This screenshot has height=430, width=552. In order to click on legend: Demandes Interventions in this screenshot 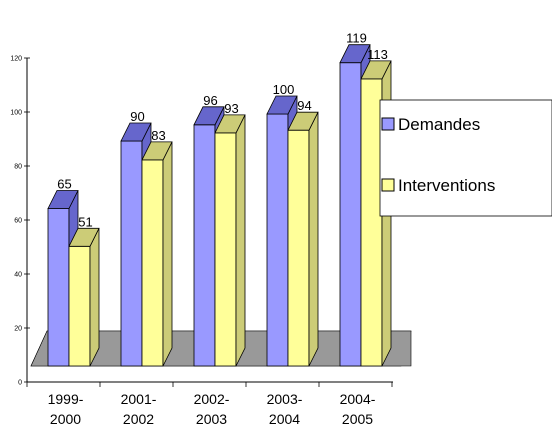, I will do `click(465, 158)`.